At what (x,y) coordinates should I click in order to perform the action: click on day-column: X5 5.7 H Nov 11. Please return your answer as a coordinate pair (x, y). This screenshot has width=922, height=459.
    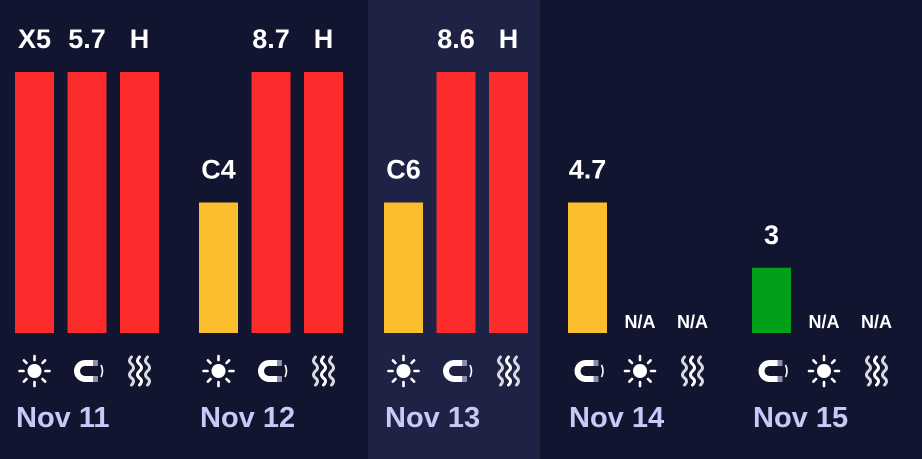
    Looking at the image, I should click on (87, 229).